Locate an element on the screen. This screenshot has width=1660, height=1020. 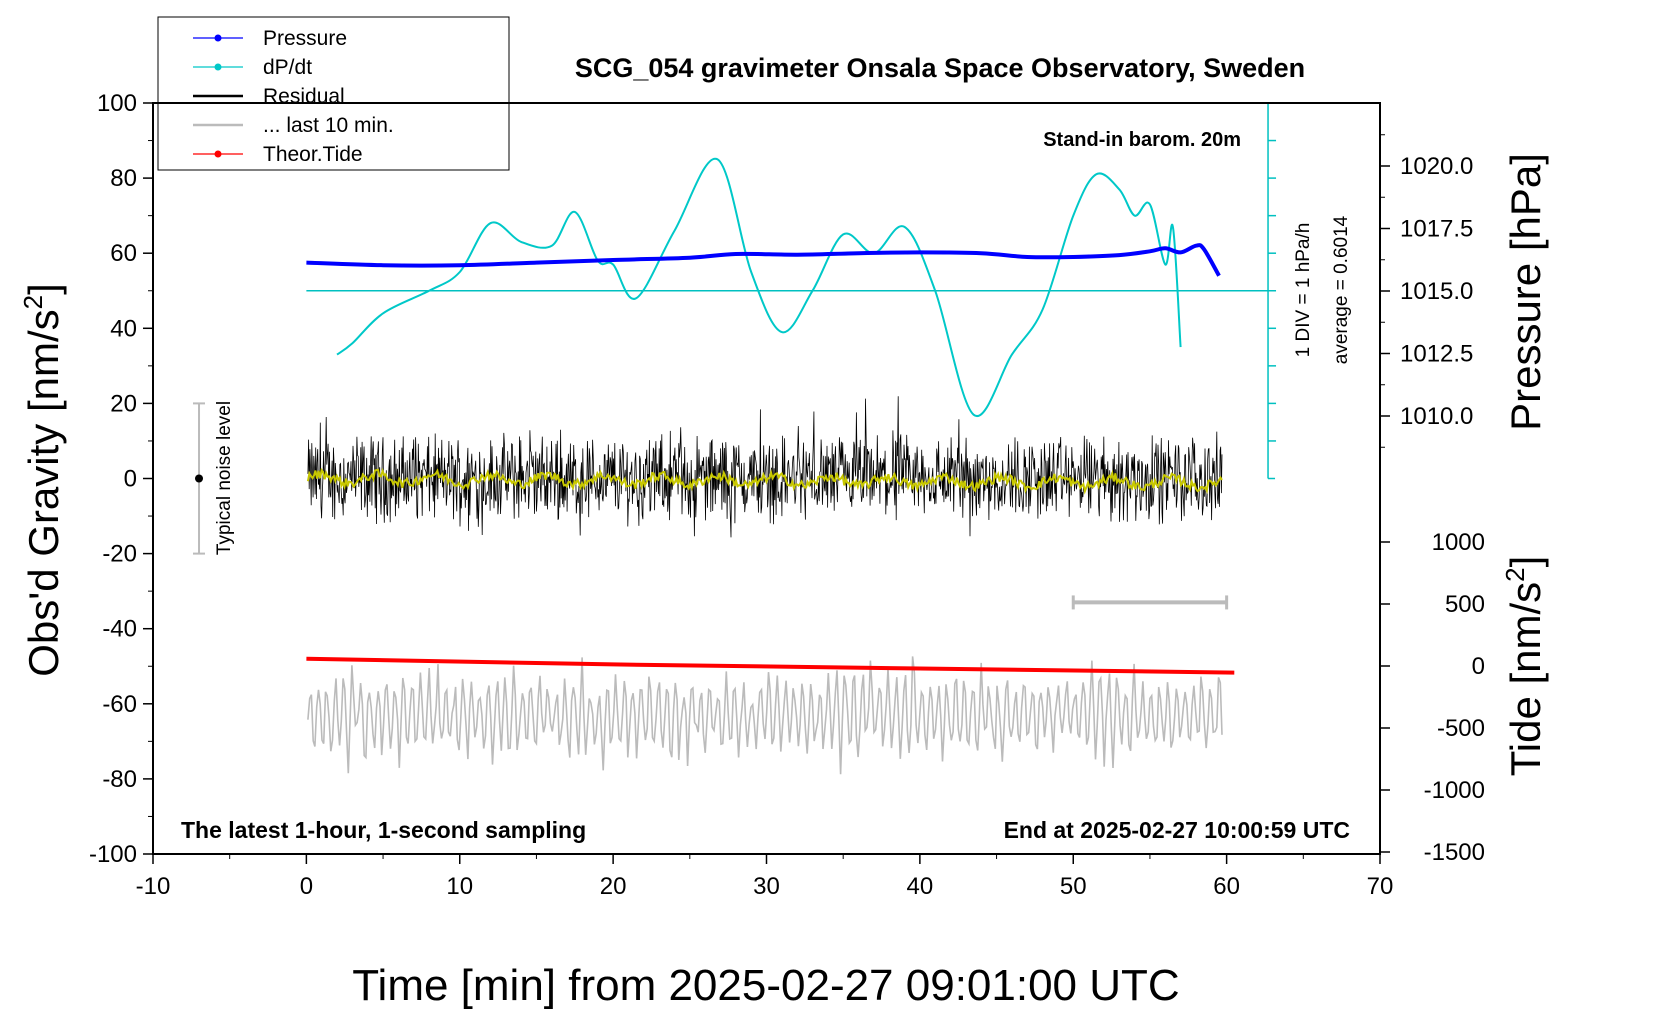
average-note: average = 0.6014 is located at coordinates (1341, 289).